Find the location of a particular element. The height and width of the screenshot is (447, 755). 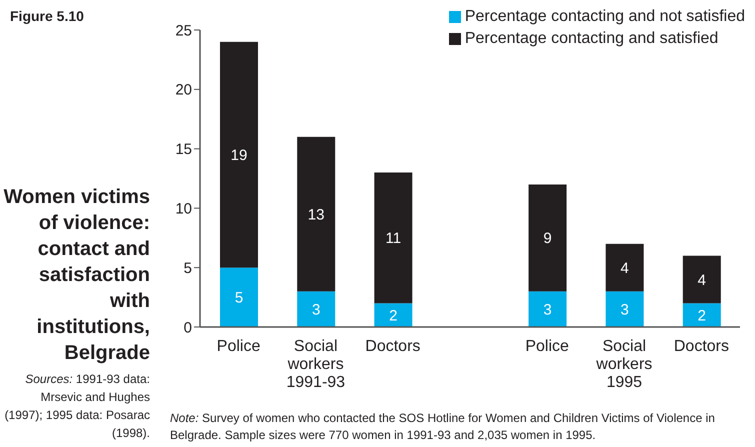

text: Women victims of violence: contact and satisfaction with institutions, Belgrade is located at coordinates (76, 275).